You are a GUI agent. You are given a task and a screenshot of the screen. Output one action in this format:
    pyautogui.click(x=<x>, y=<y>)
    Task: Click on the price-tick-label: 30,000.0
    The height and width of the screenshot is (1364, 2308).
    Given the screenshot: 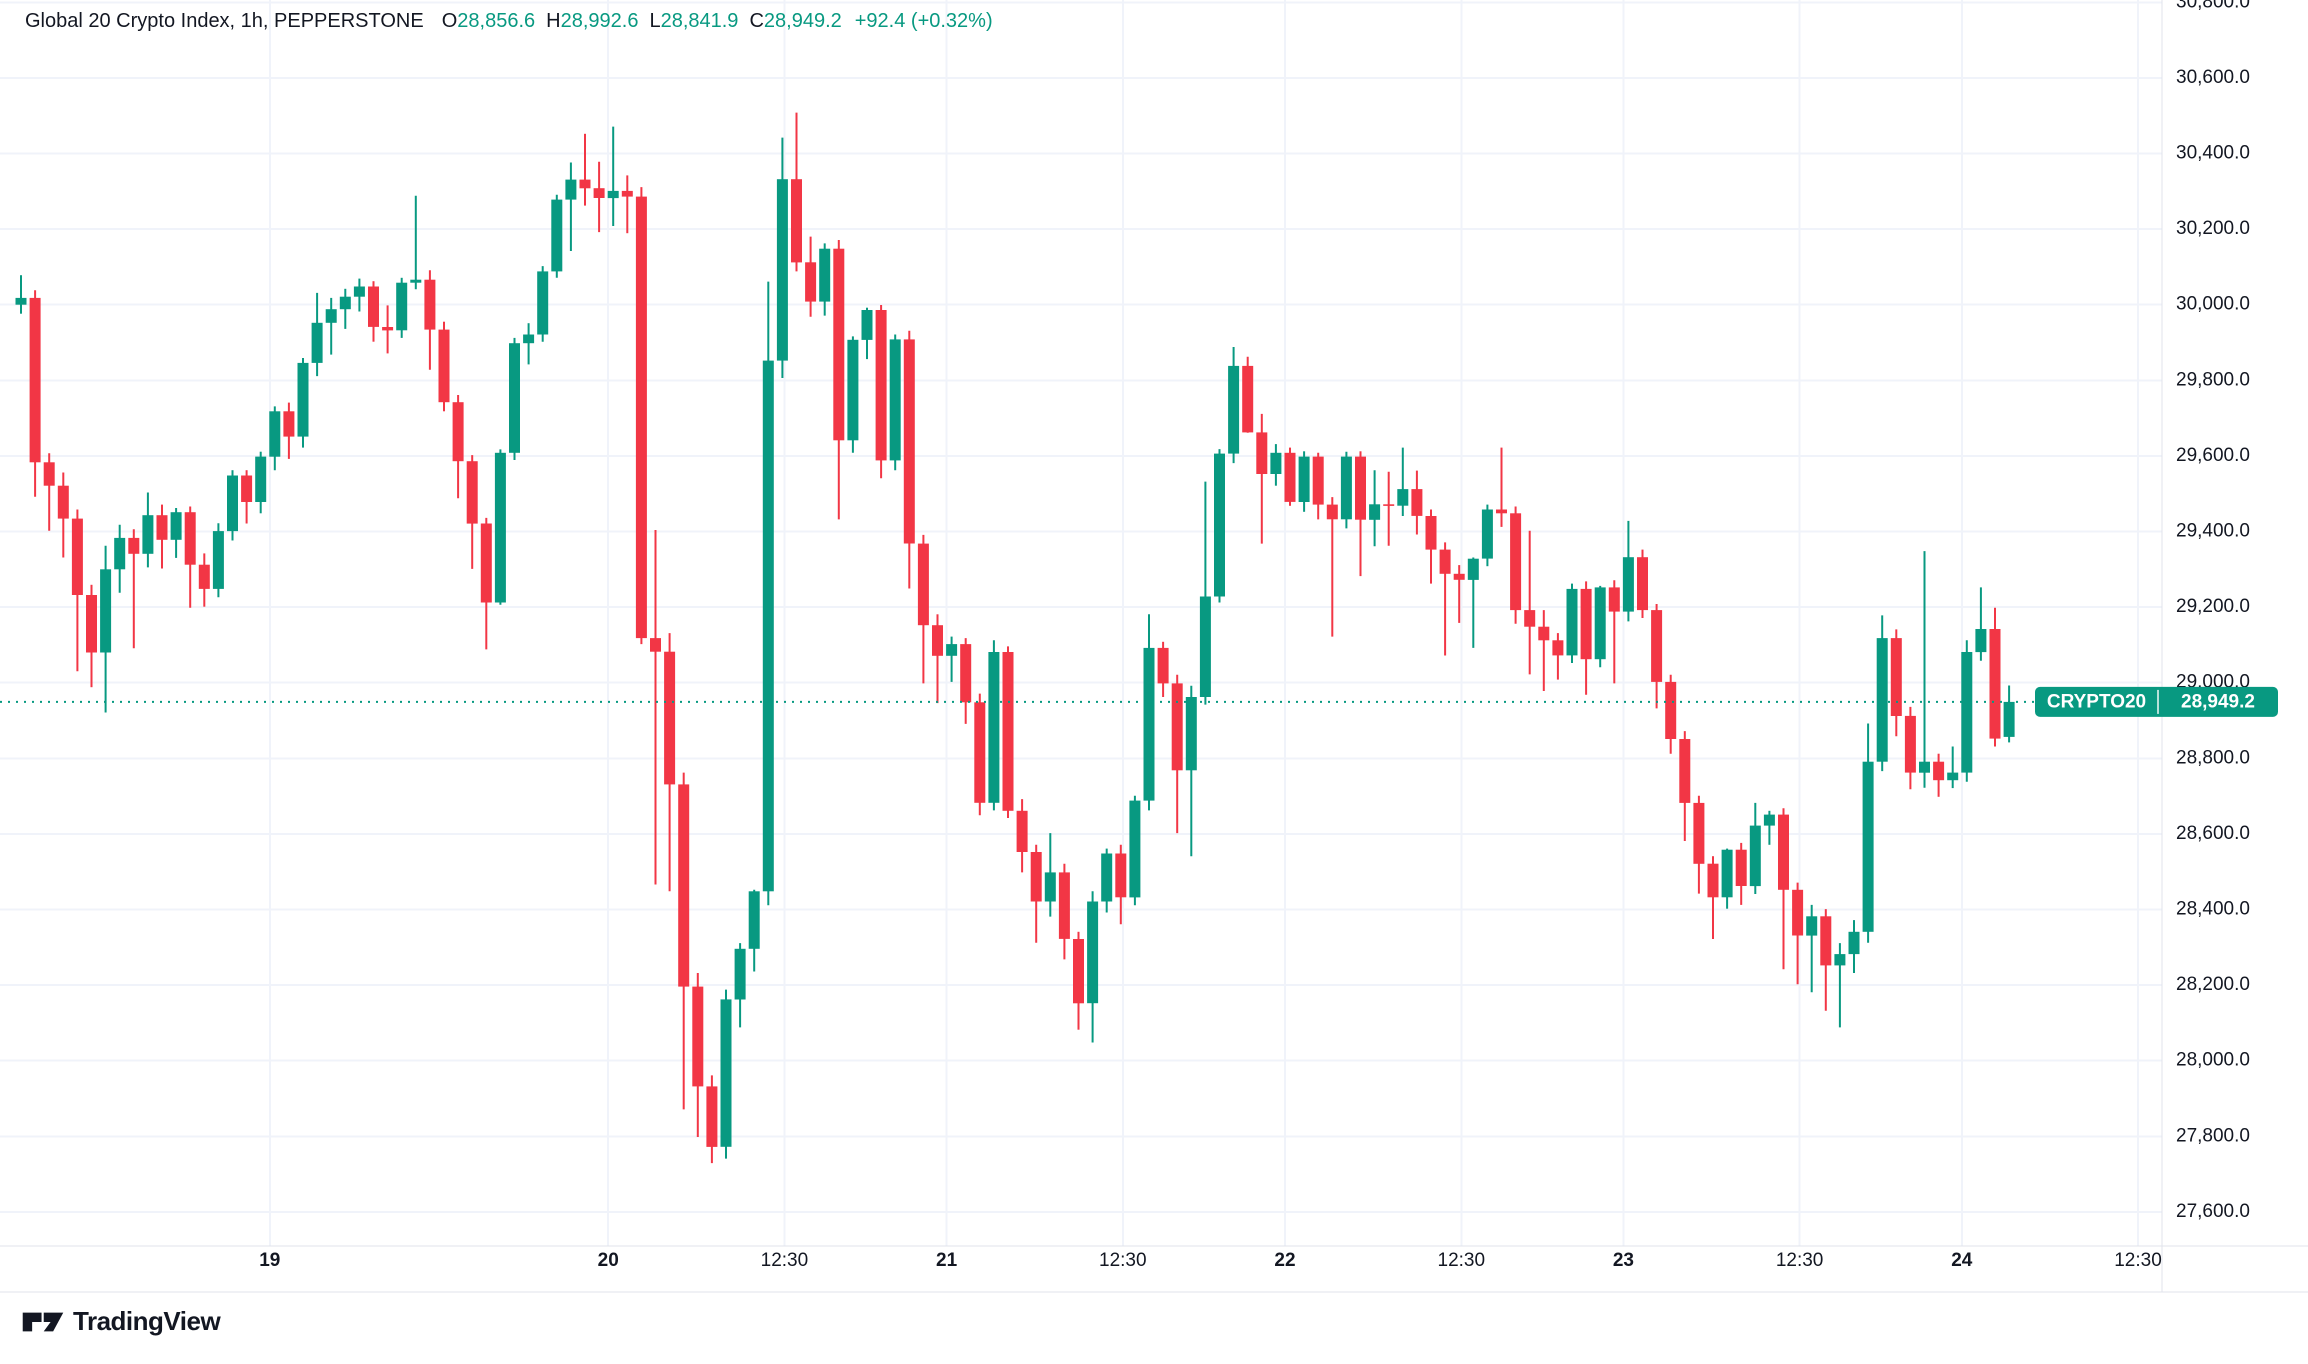 What is the action you would take?
    pyautogui.click(x=2213, y=304)
    